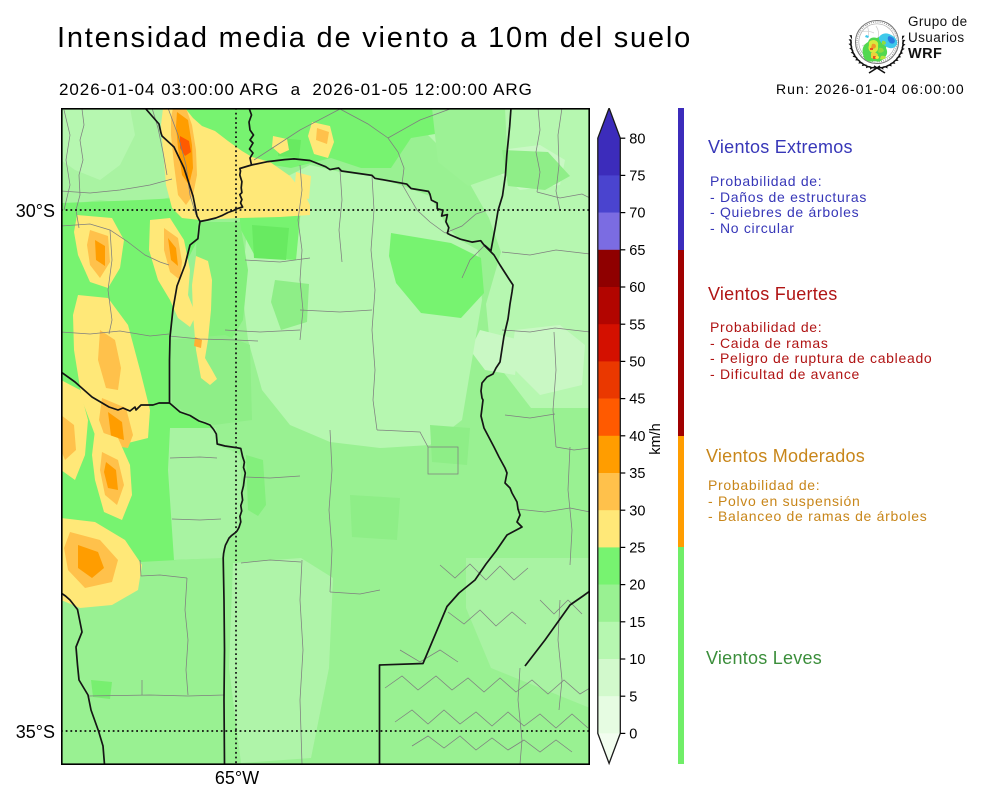 Image resolution: width=1000 pixels, height=800 pixels. What do you see at coordinates (637, 623) in the screenshot?
I see `svg-text: 15` at bounding box center [637, 623].